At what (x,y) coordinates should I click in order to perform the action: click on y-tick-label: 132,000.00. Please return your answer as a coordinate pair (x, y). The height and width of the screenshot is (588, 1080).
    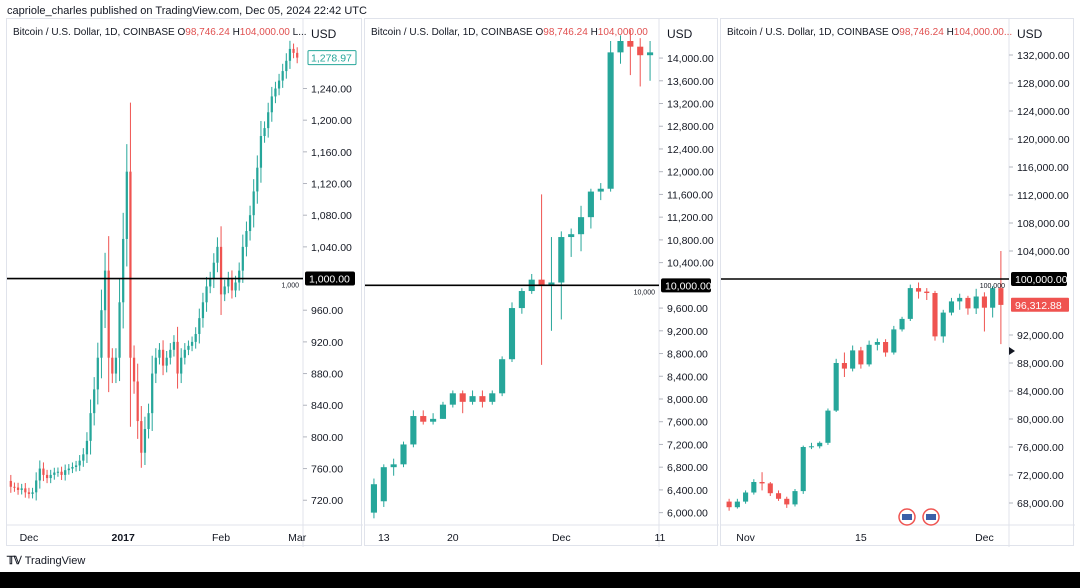
    Looking at the image, I should click on (1043, 56).